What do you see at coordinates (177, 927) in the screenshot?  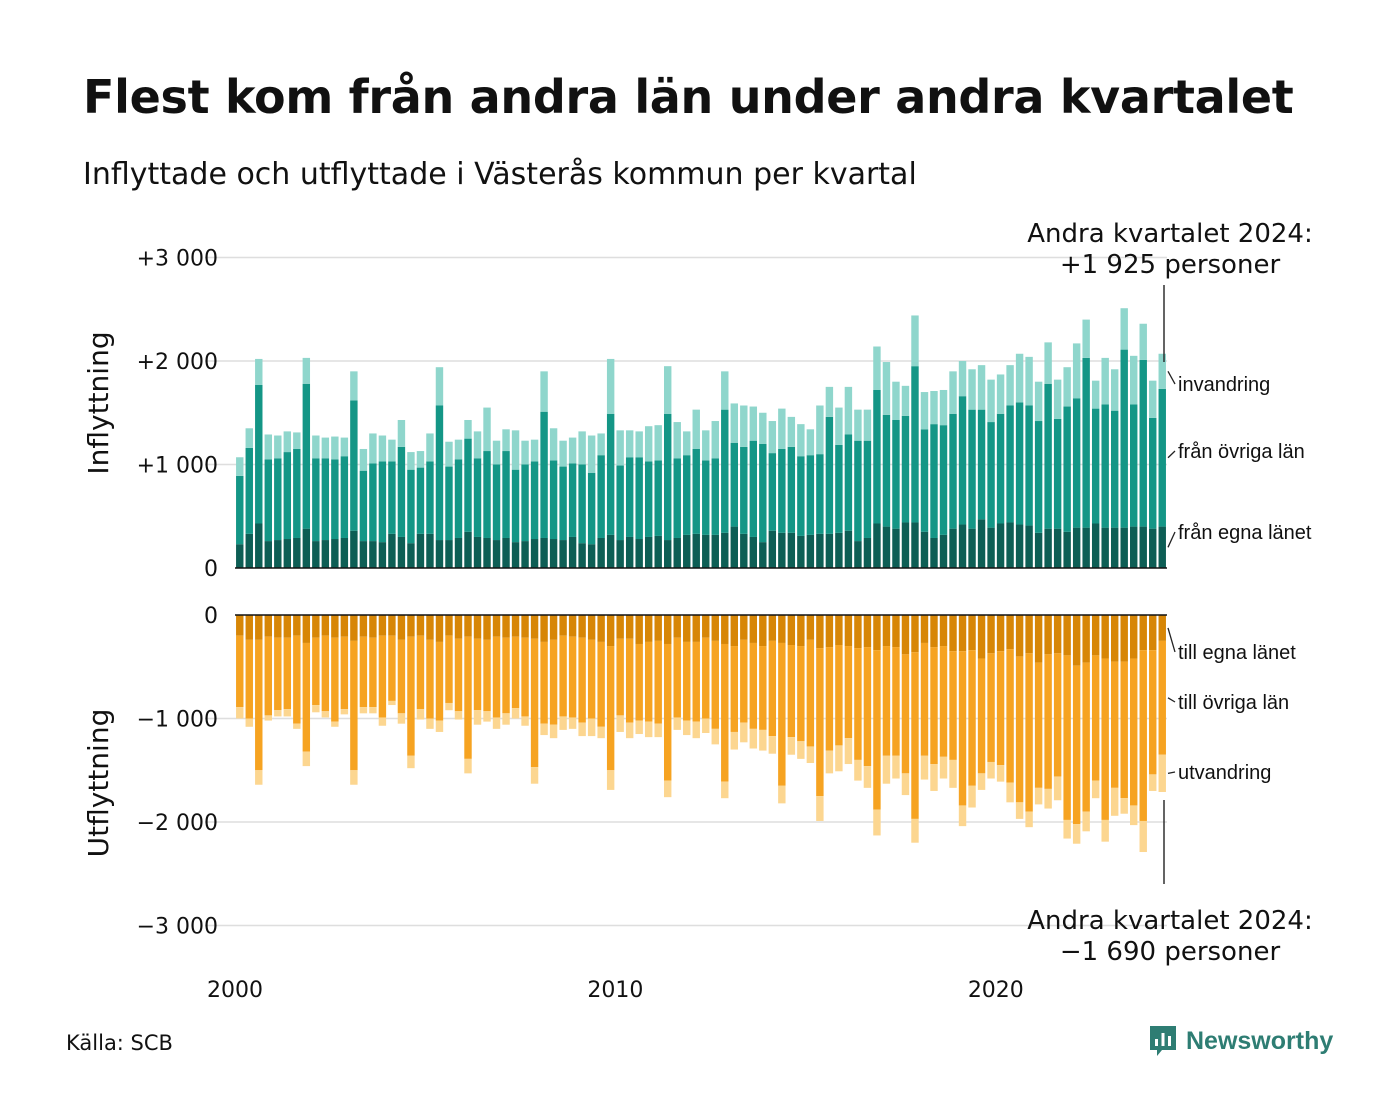 I see `y-tick-label: −3 000` at bounding box center [177, 927].